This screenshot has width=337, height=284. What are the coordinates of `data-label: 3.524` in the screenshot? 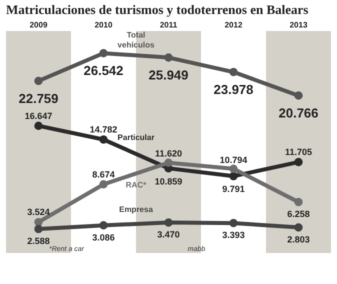 It's located at (38, 212).